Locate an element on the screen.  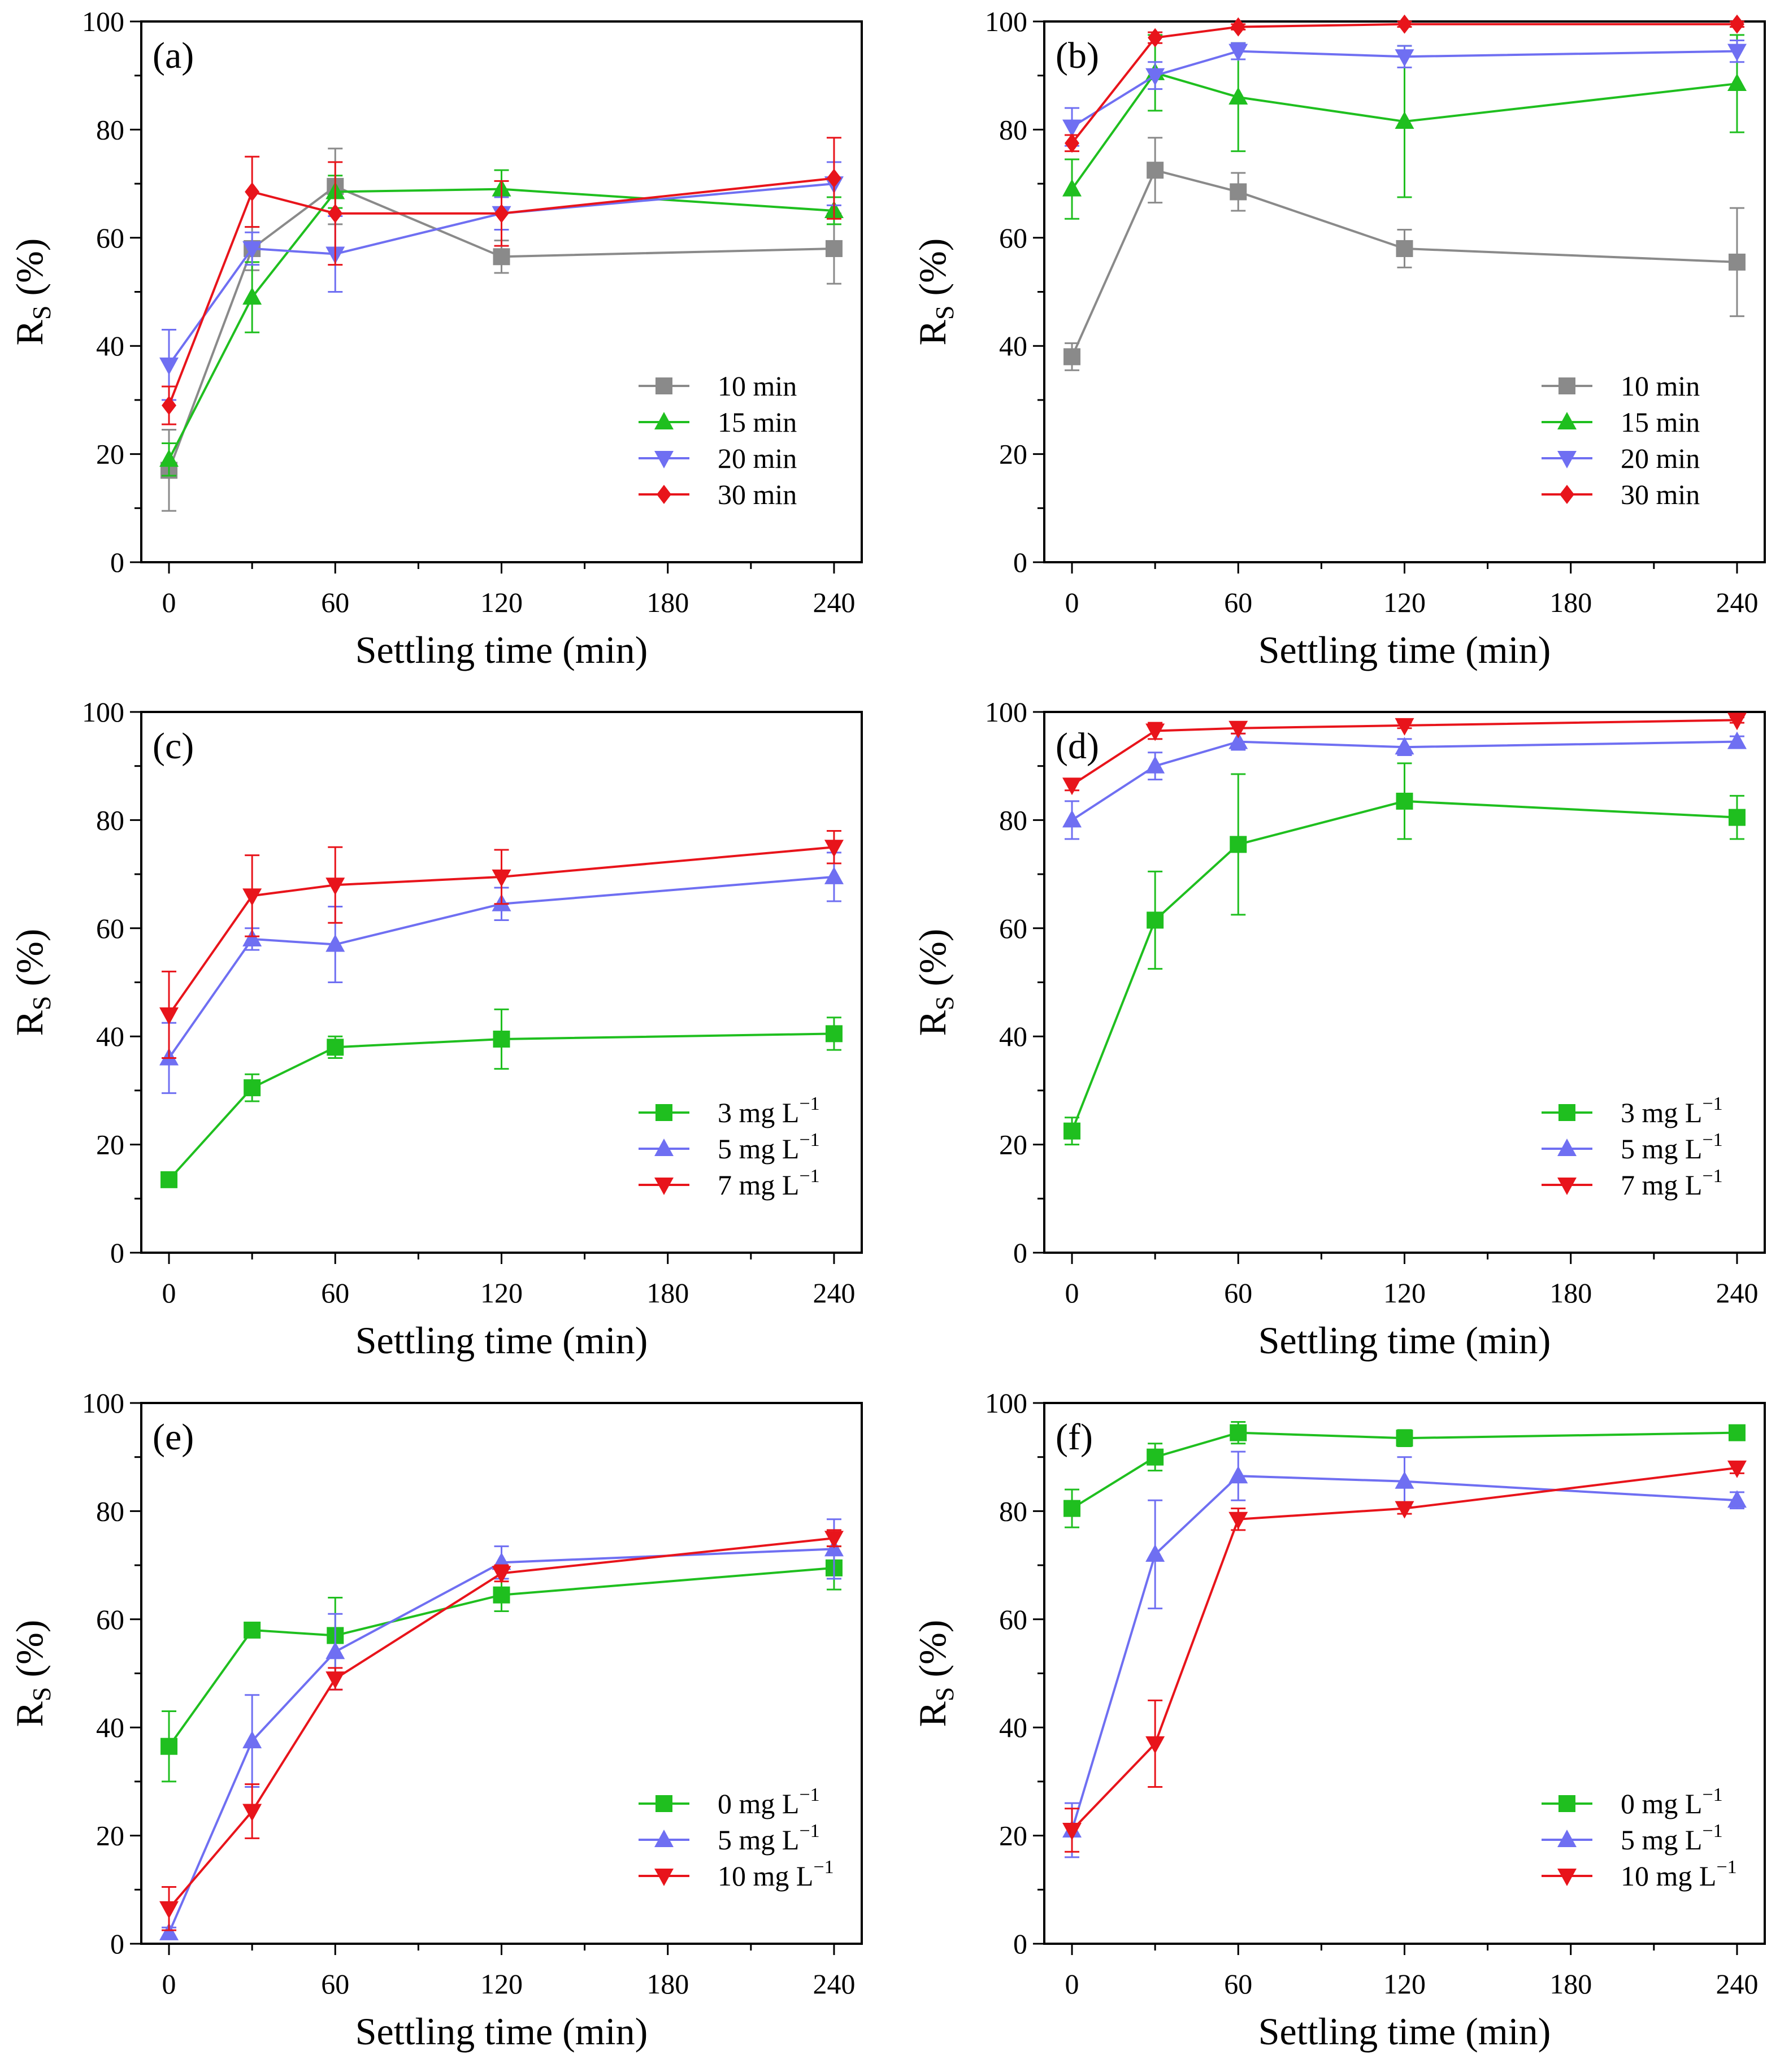
legend: 3 mg L−15 mg L−17 mg L−1 is located at coordinates (1632, 1147).